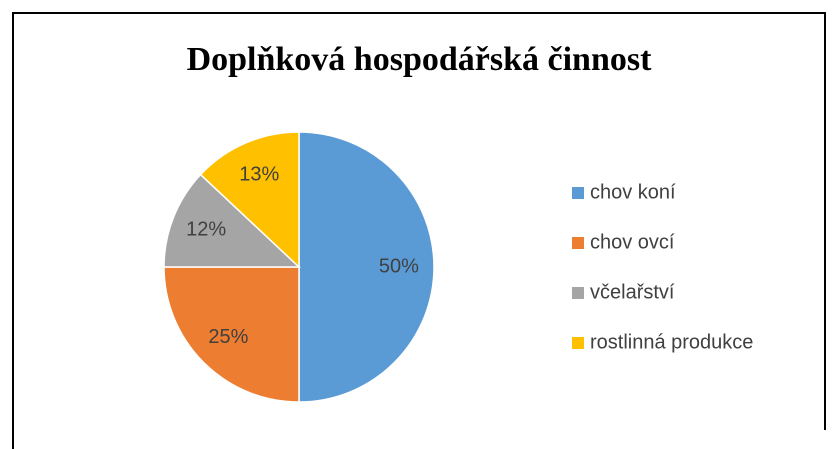 This screenshot has width=838, height=449. Describe the element at coordinates (259, 175) in the screenshot. I see `data-label: 13%` at that location.